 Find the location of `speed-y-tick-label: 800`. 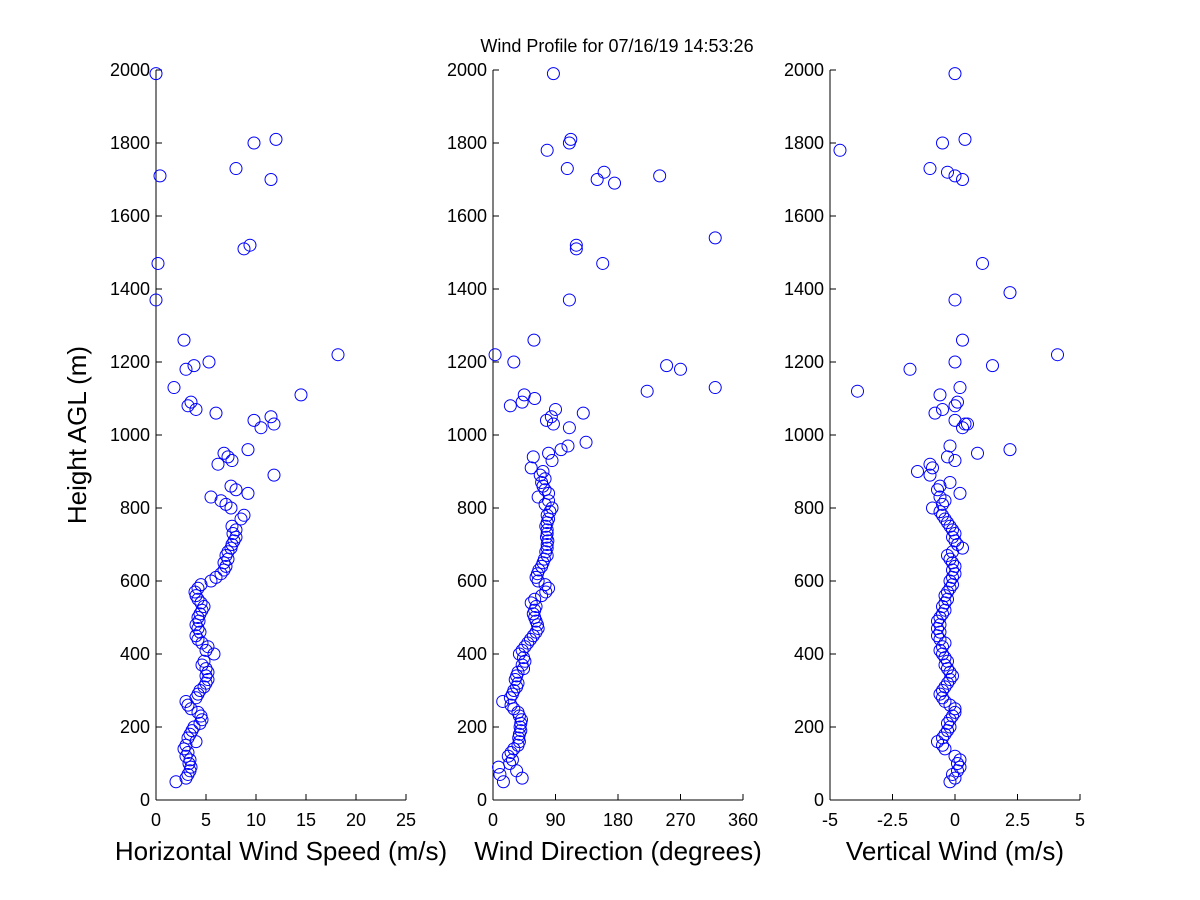

speed-y-tick-label: 800 is located at coordinates (135, 508).